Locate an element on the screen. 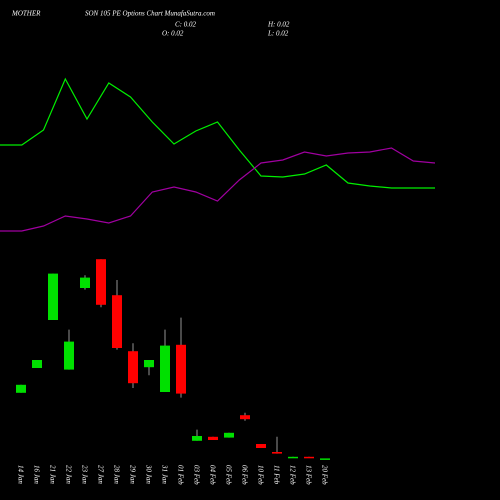  x-tick-label: 16 Jan is located at coordinates (36, 474).